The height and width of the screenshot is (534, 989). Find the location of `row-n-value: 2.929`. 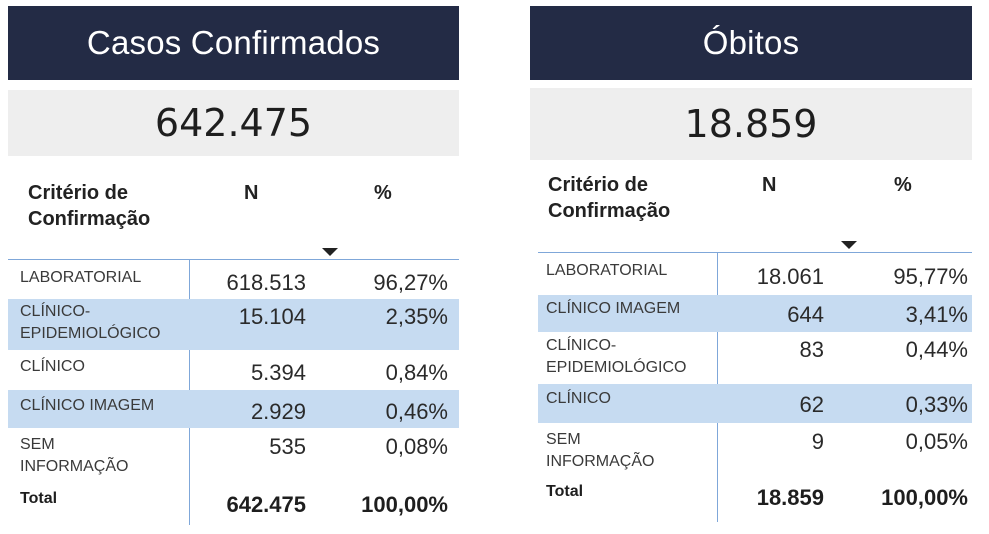

row-n-value: 2.929 is located at coordinates (278, 411).